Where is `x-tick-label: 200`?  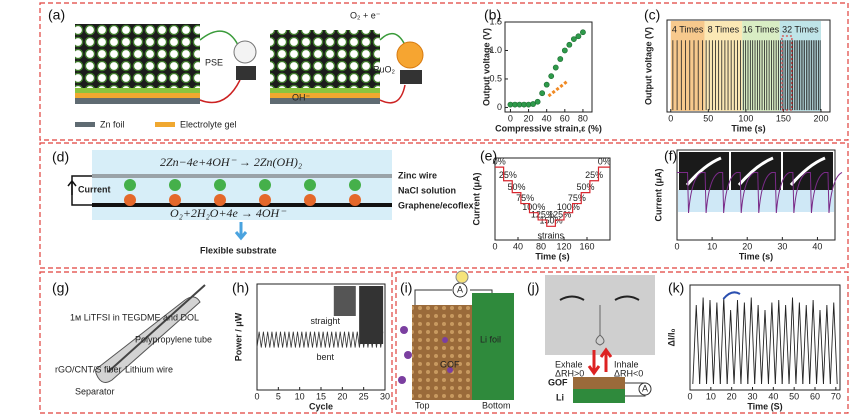 x-tick-label: 200 is located at coordinates (820, 118).